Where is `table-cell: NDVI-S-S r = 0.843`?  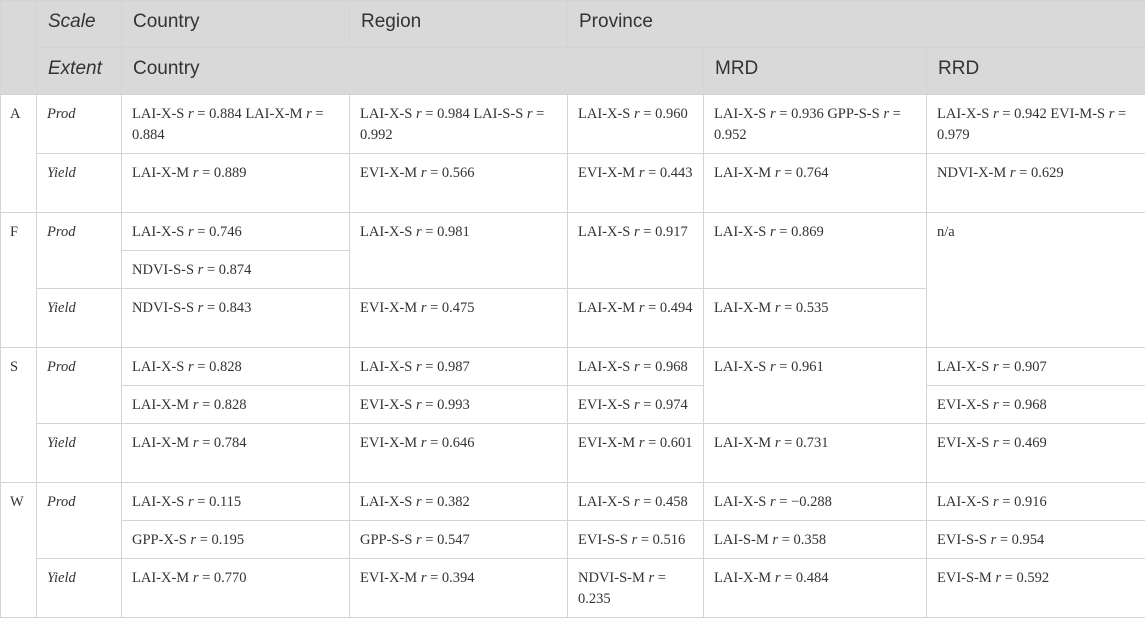 table-cell: NDVI-S-S r = 0.843 is located at coordinates (235, 318).